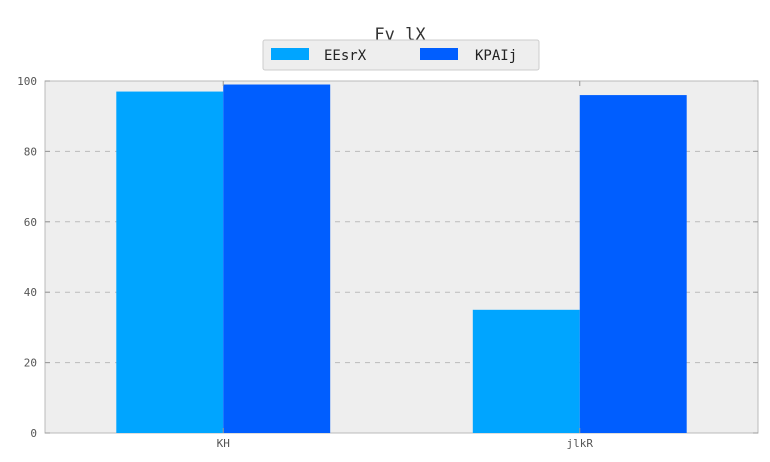  Describe the element at coordinates (277, 259) in the screenshot. I see `bar-KPAIj-KH` at that location.